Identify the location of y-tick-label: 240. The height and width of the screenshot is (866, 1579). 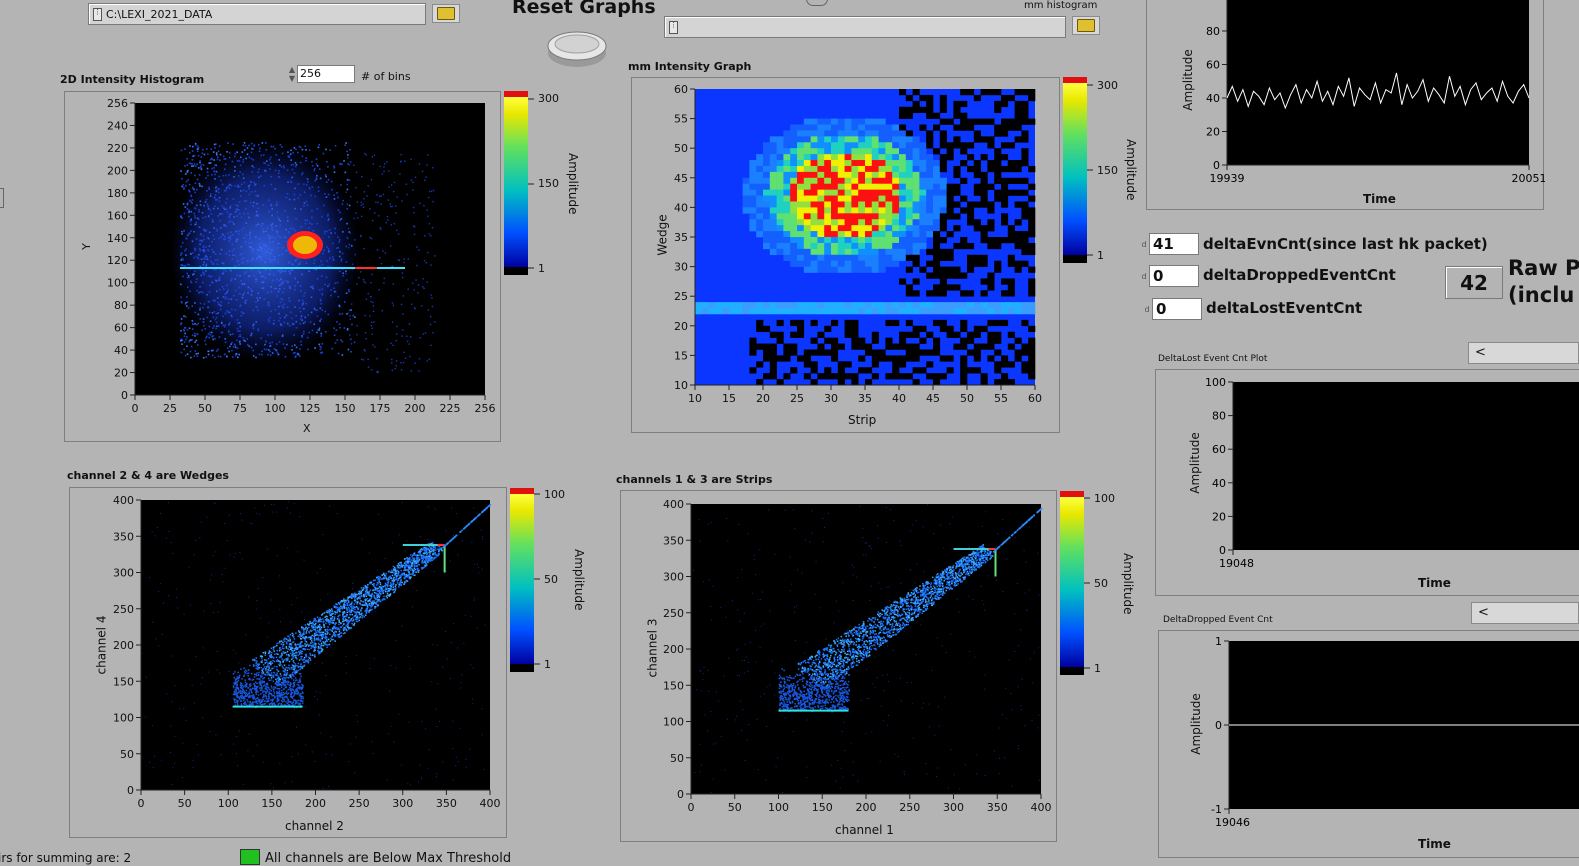
(117, 125).